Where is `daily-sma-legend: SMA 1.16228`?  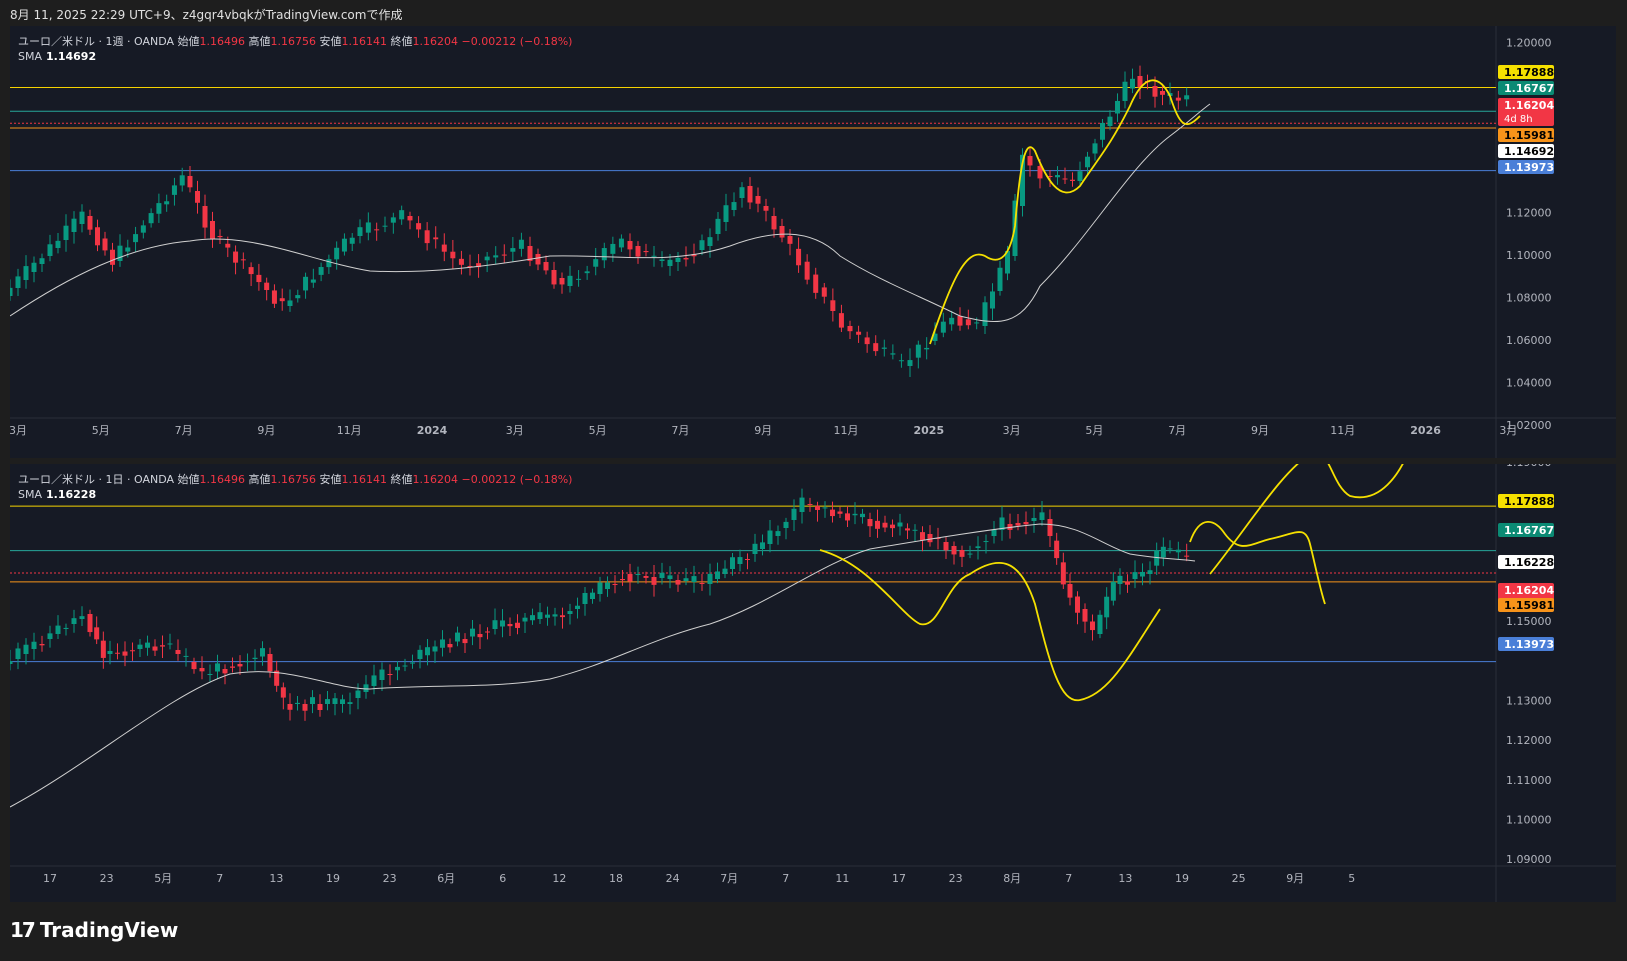
daily-sma-legend: SMA 1.16228 is located at coordinates (57, 494).